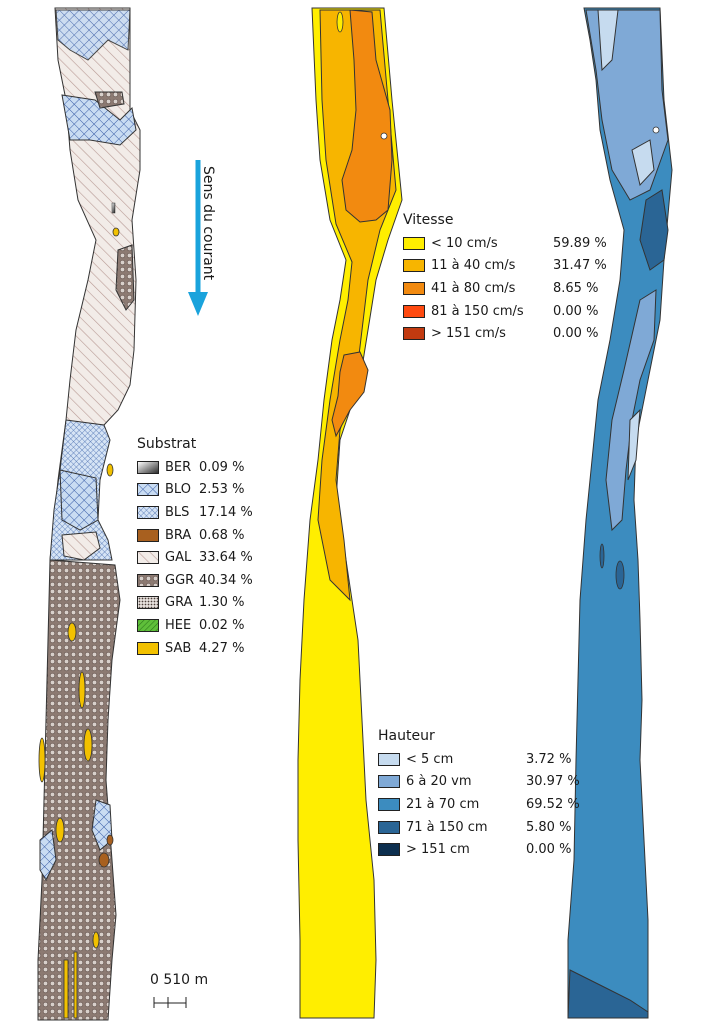 This screenshot has height=1024, width=724. What do you see at coordinates (580, 266) in the screenshot?
I see `legend-value: 31.47 %` at bounding box center [580, 266].